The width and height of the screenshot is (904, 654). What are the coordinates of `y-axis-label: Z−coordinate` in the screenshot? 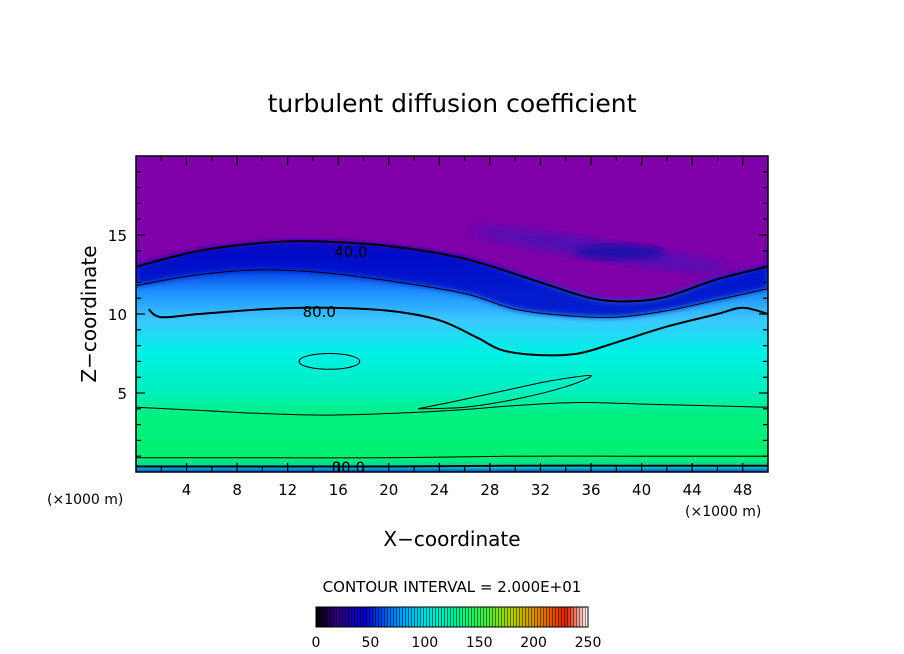 It's located at (89, 313).